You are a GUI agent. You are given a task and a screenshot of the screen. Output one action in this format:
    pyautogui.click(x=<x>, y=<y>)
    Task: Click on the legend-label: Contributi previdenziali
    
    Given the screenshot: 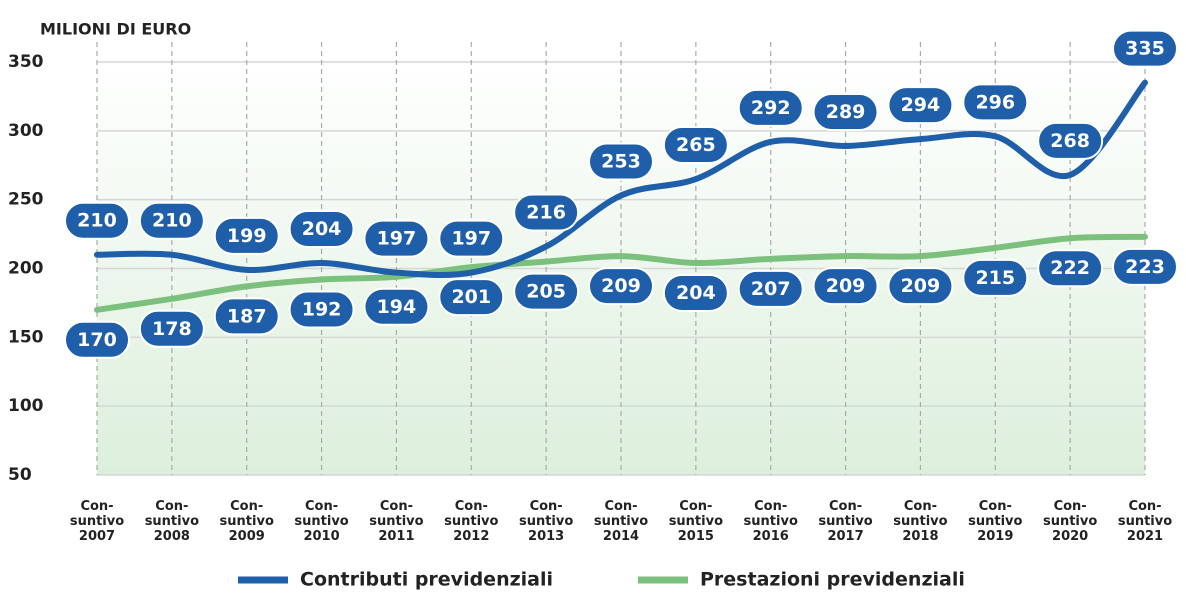 What is the action you would take?
    pyautogui.click(x=426, y=580)
    